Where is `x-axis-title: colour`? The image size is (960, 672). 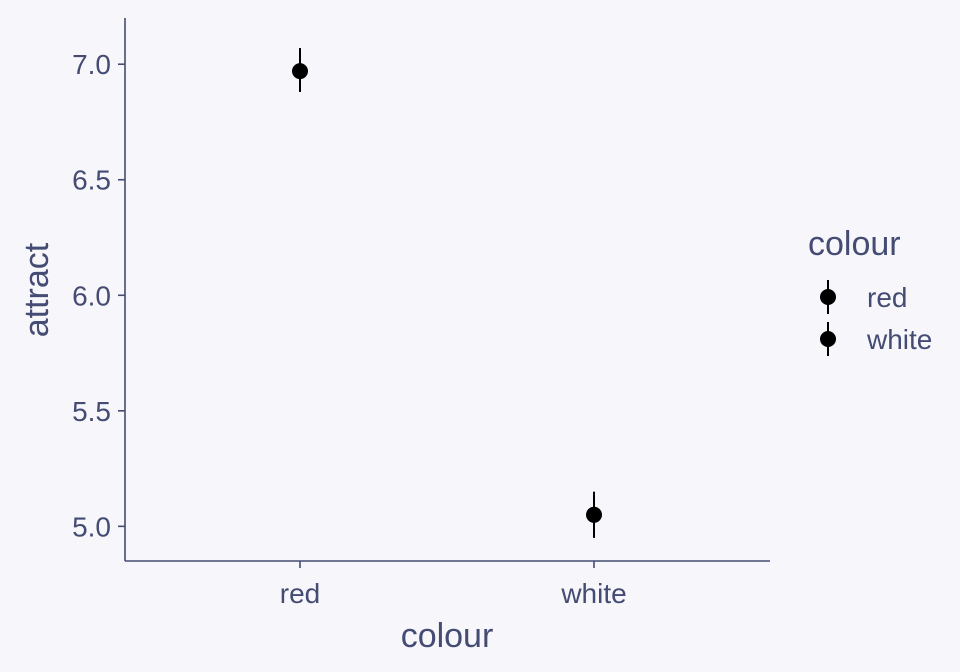
x-axis-title: colour is located at coordinates (447, 636).